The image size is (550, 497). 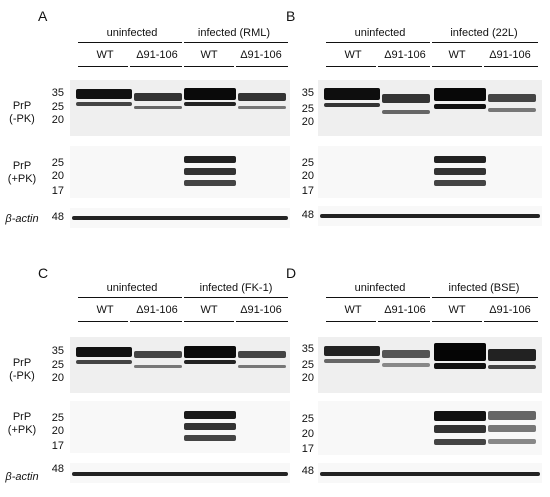 I want to click on row-label-line: (+PK), so click(x=22, y=429).